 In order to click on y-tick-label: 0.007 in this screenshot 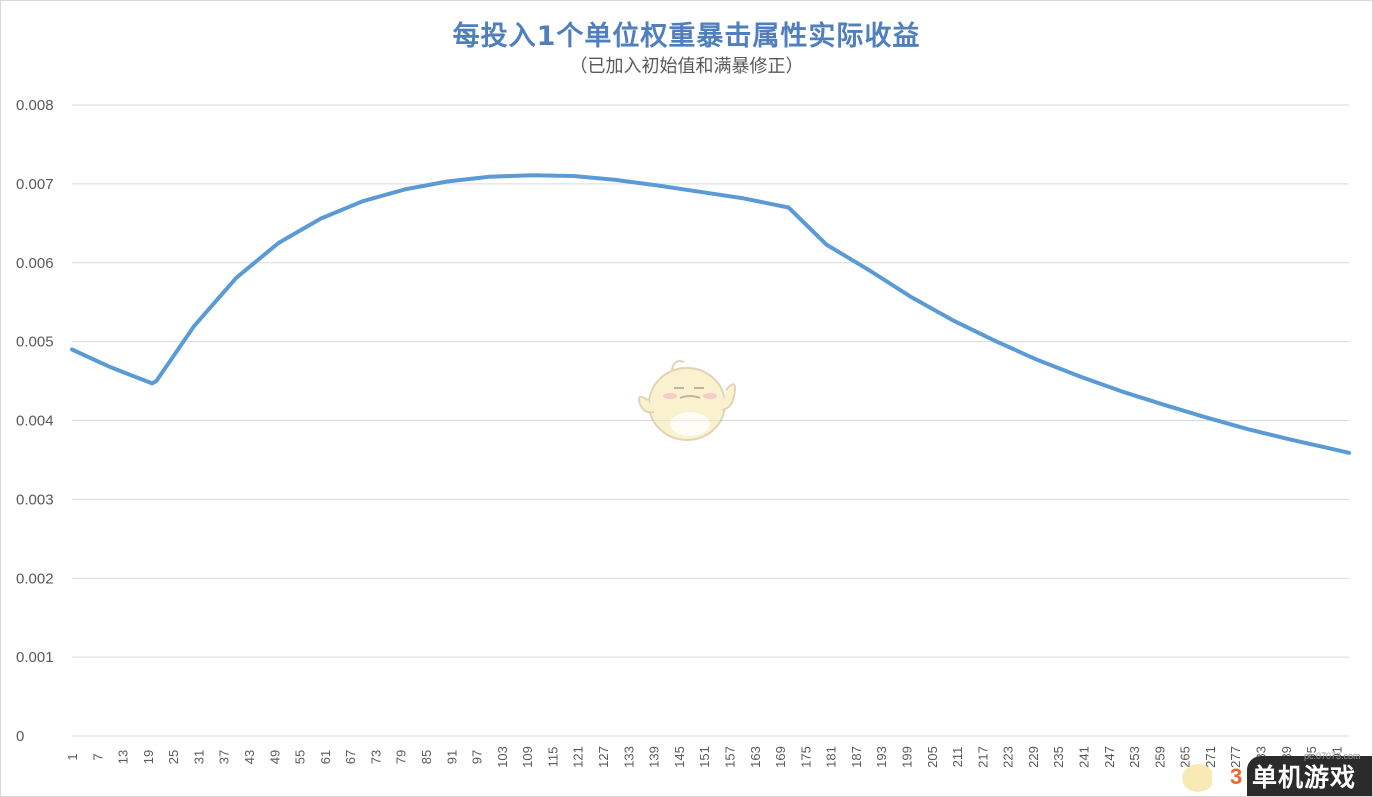, I will do `click(35, 184)`.